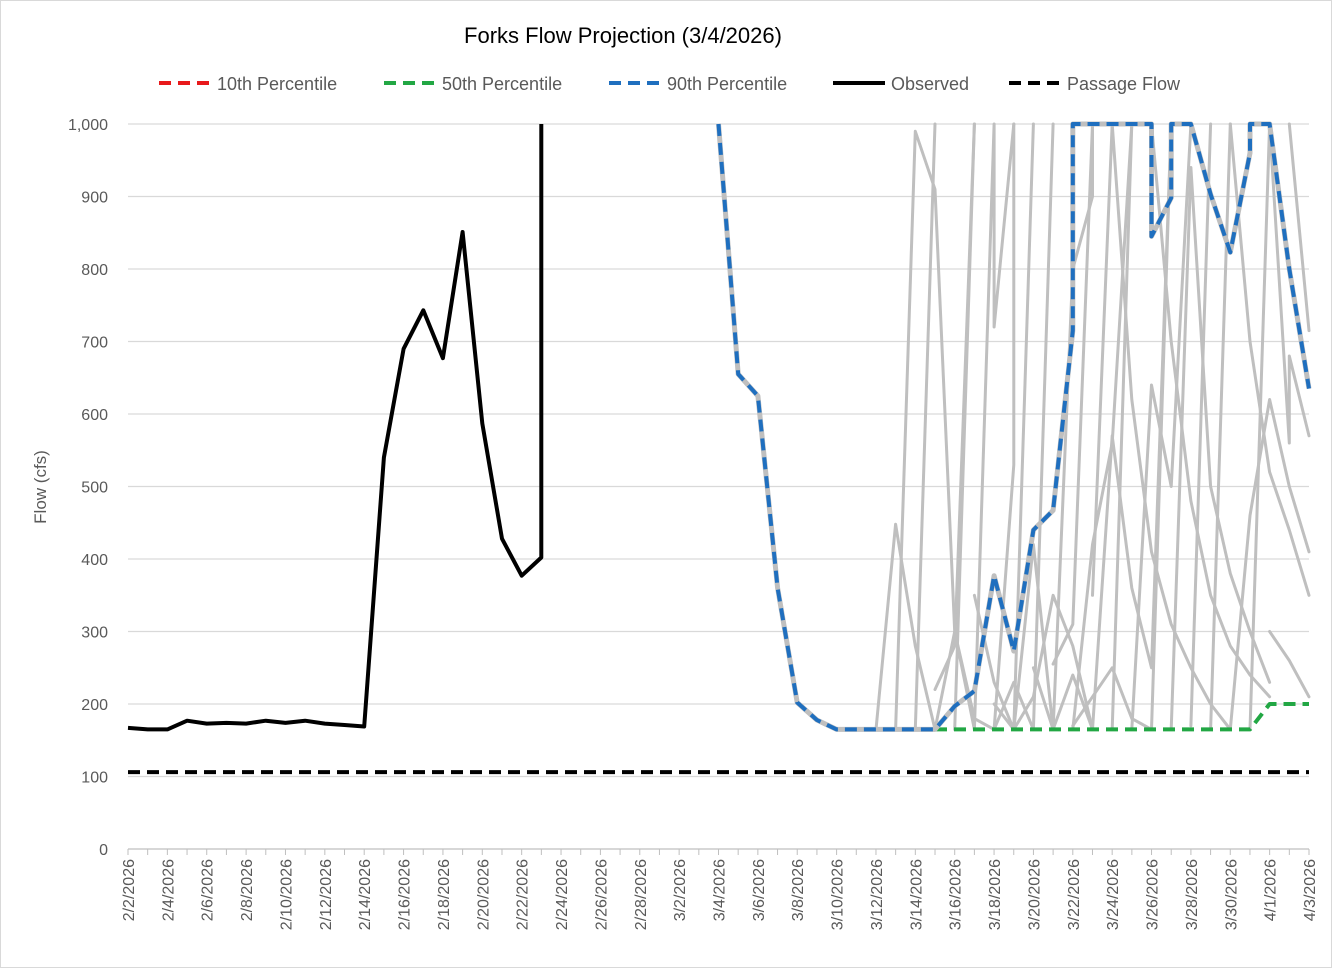 This screenshot has height=968, width=1332. Describe the element at coordinates (502, 84) in the screenshot. I see `legend-label-50th-percentile: 50th Percentile` at that location.